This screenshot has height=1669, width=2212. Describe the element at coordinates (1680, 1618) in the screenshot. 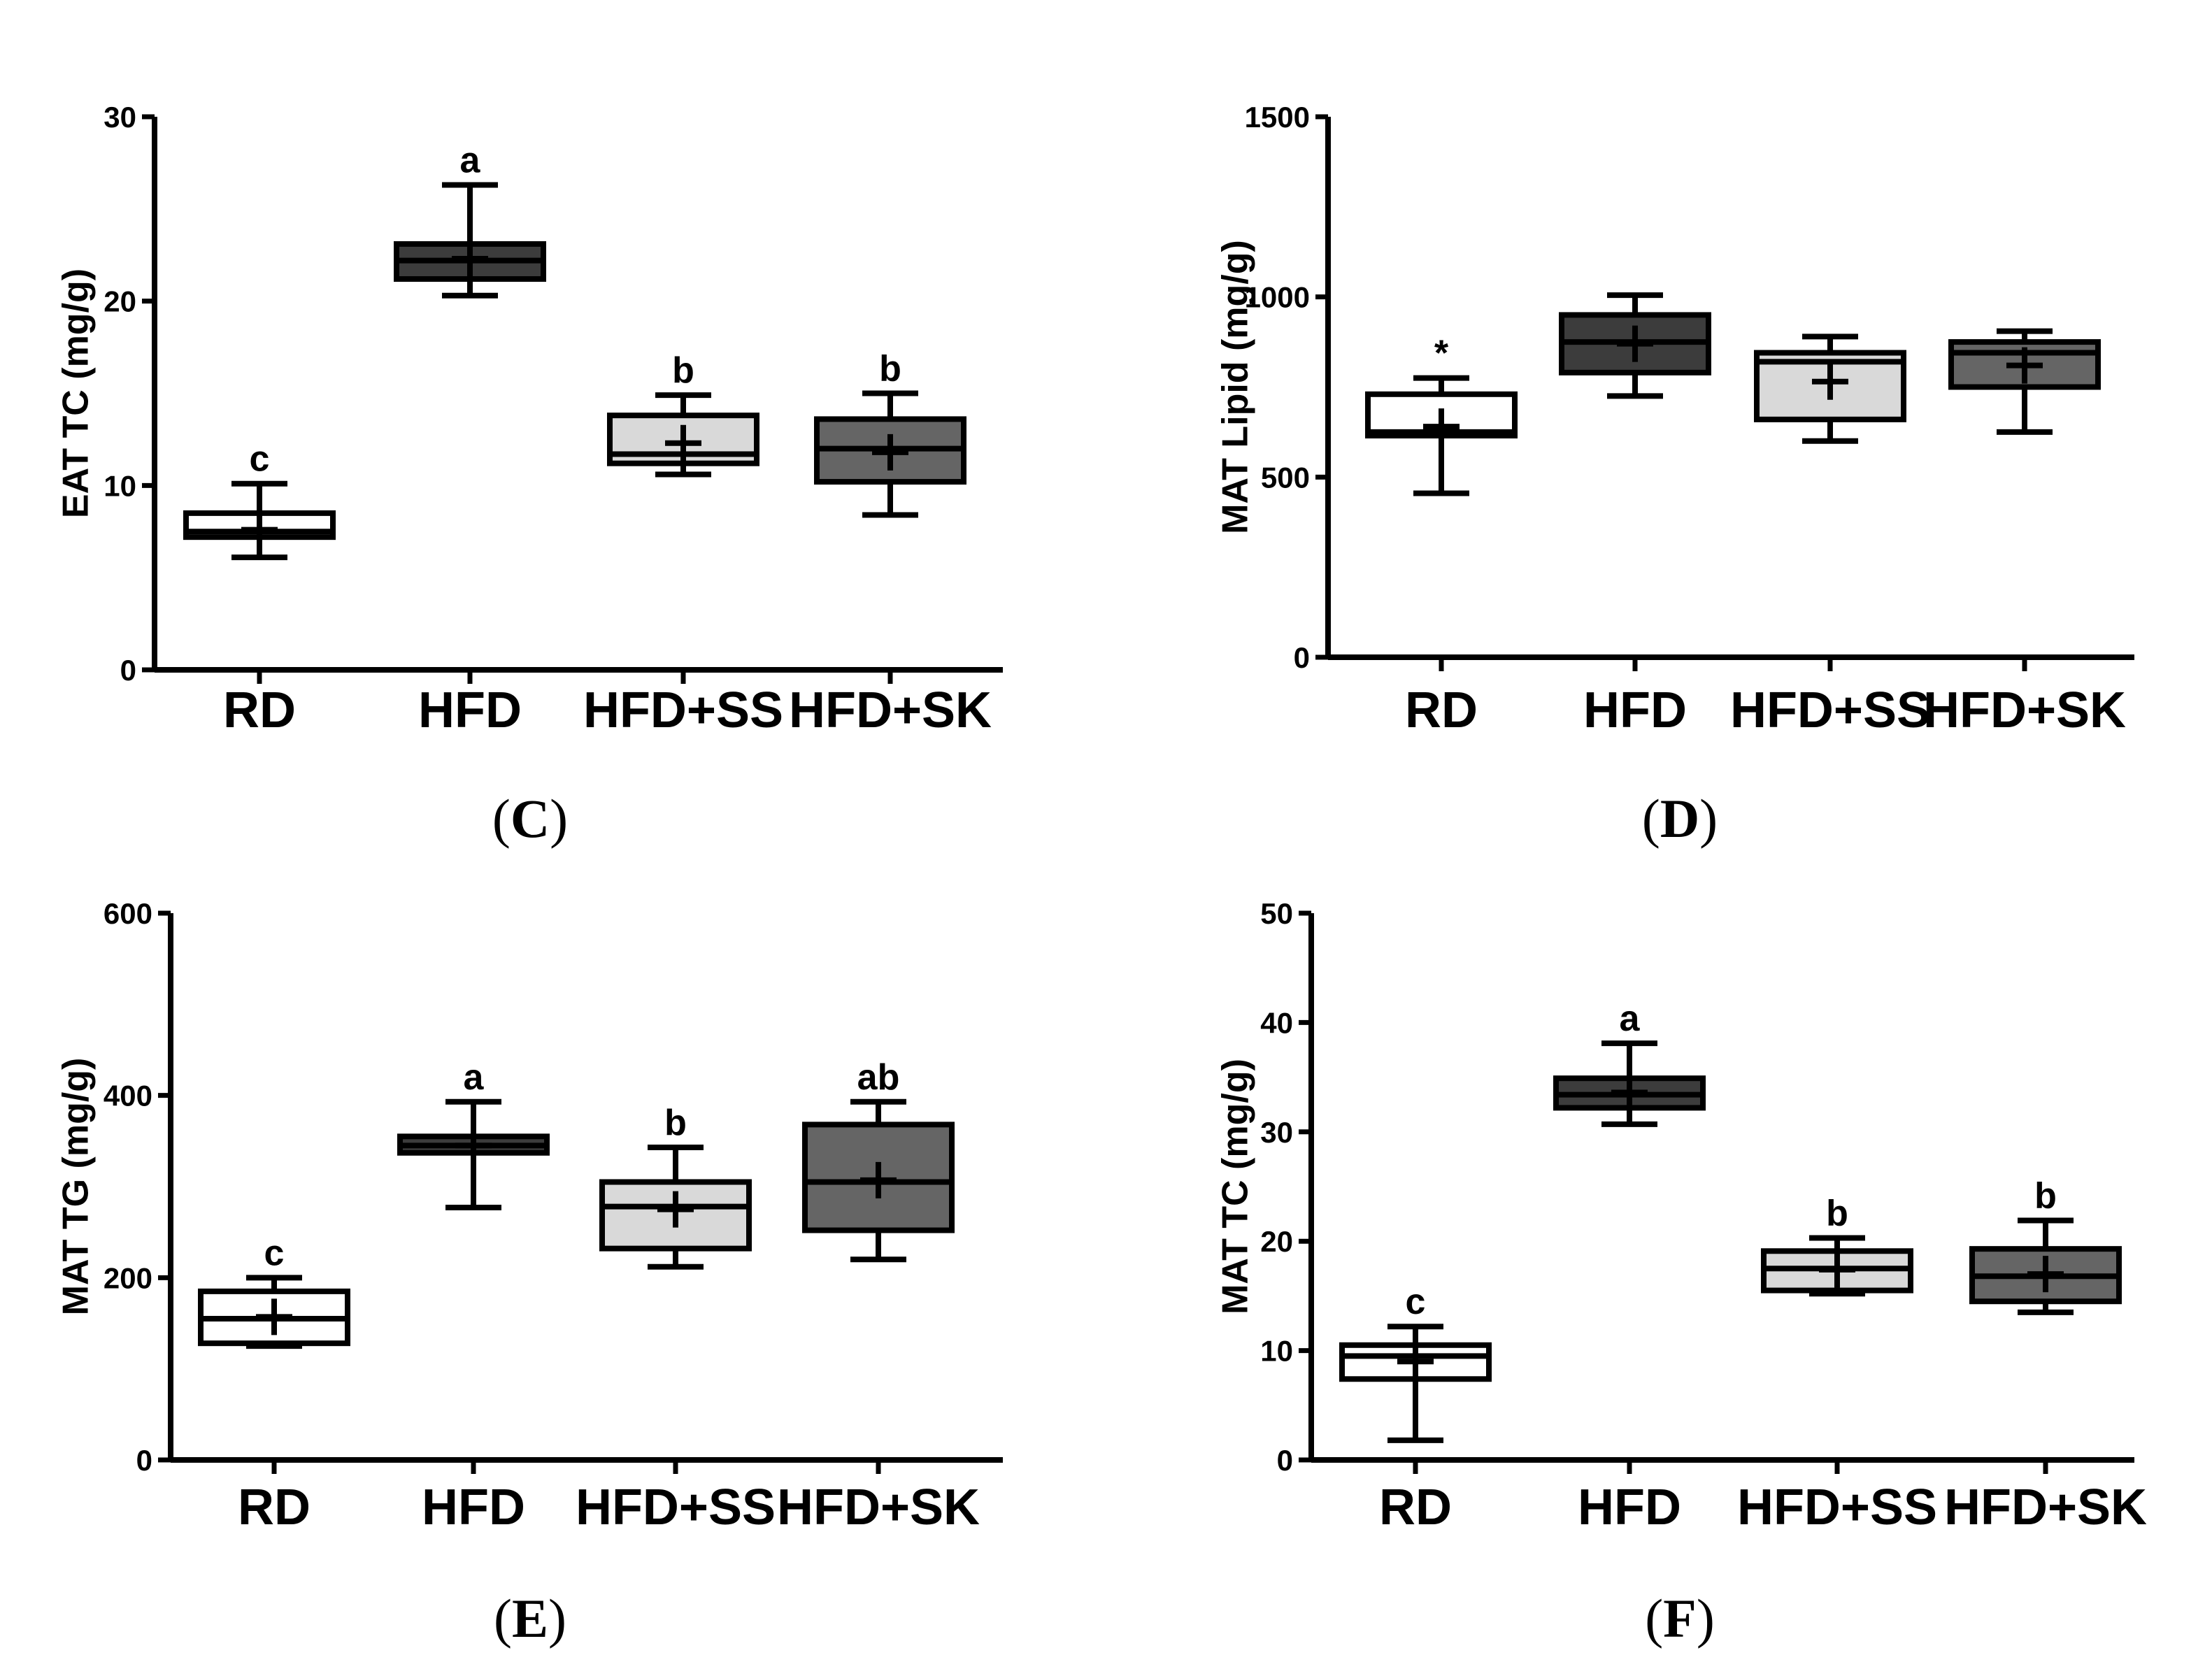

I see `panel-label-f: (F)` at that location.